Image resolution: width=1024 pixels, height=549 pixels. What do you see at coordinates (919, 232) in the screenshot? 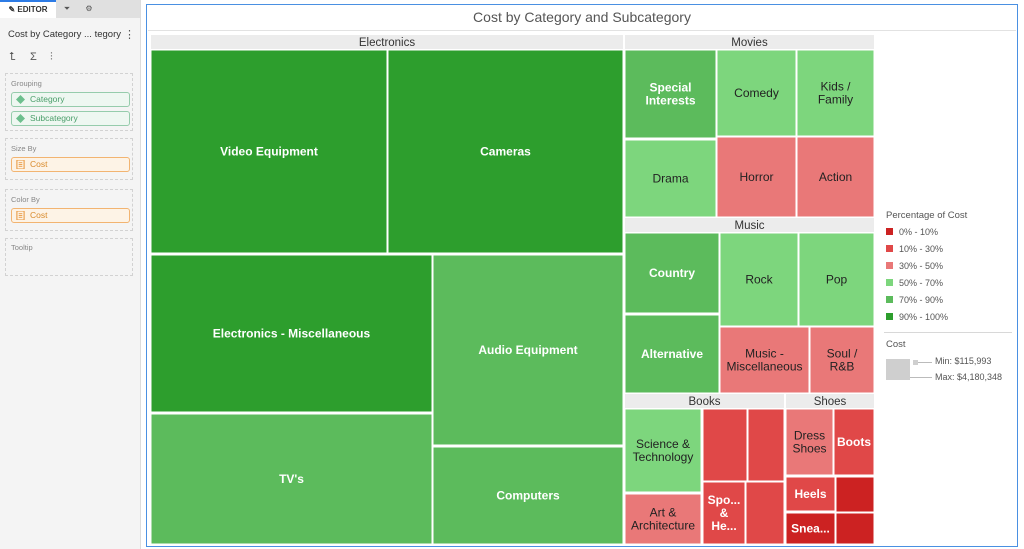
I see `legend-label: 0% - 10%` at bounding box center [919, 232].